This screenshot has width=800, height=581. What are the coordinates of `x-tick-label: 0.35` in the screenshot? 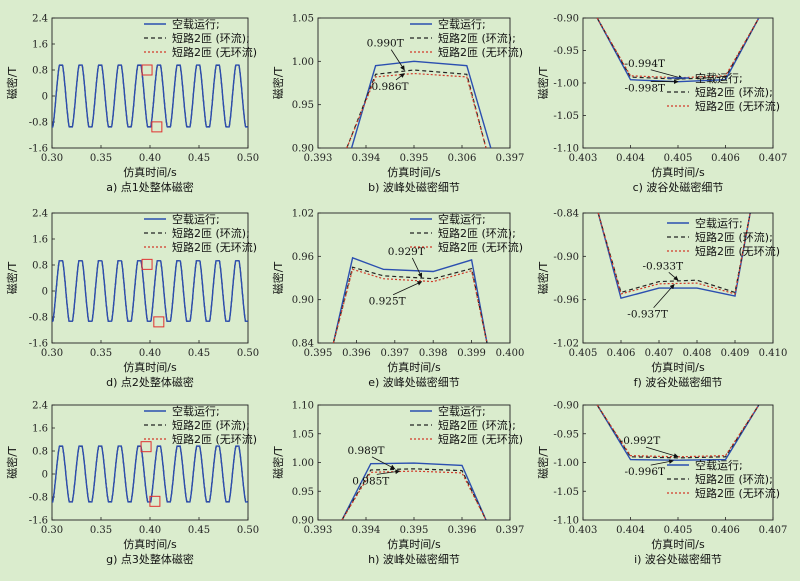 It's located at (101, 353).